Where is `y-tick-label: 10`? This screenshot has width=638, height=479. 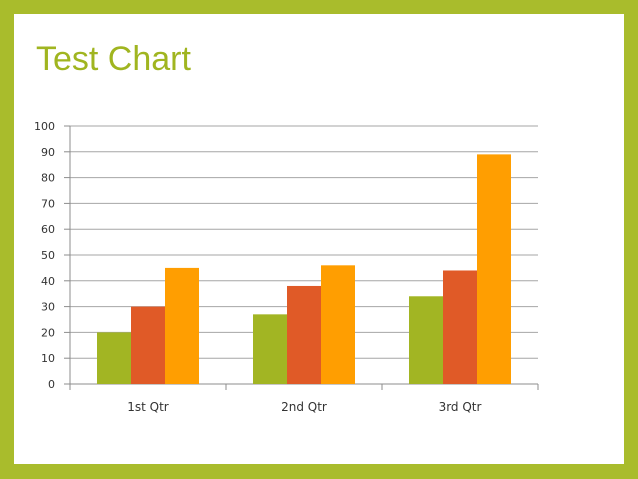
y-tick-label: 10 is located at coordinates (48, 358).